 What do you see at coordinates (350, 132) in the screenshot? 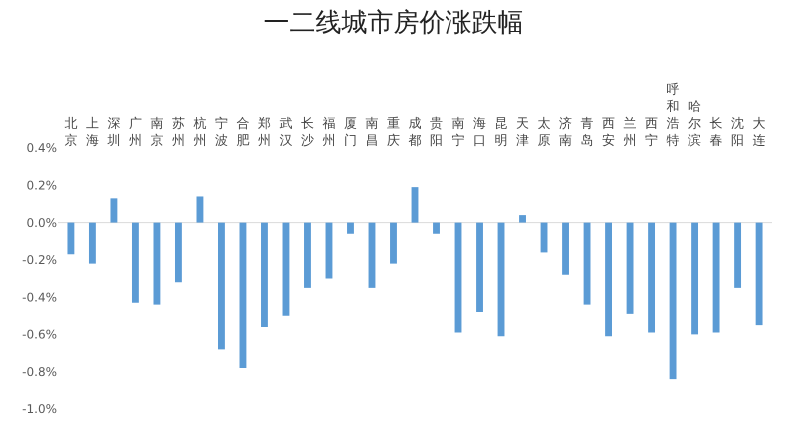
I see `x-tick-label: 厦门` at bounding box center [350, 132].